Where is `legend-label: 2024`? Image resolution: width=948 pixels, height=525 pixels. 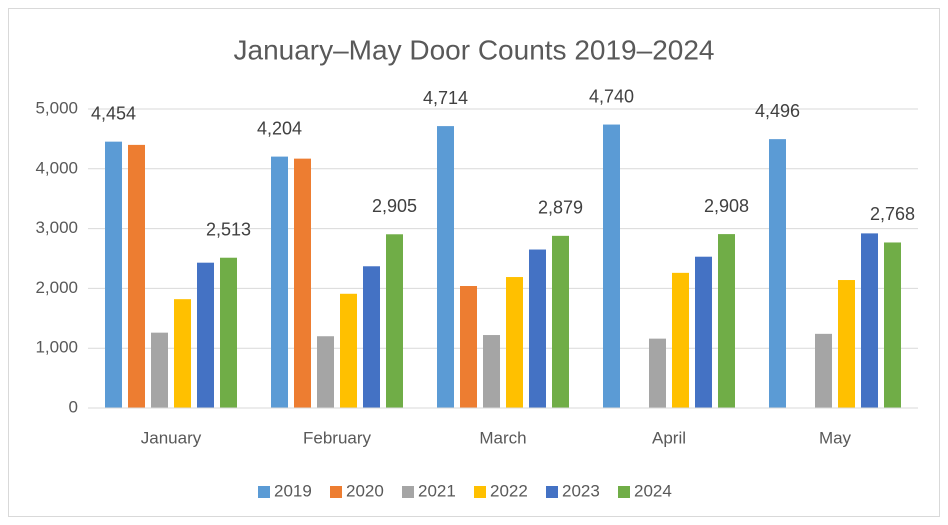
legend-label: 2024 is located at coordinates (653, 490).